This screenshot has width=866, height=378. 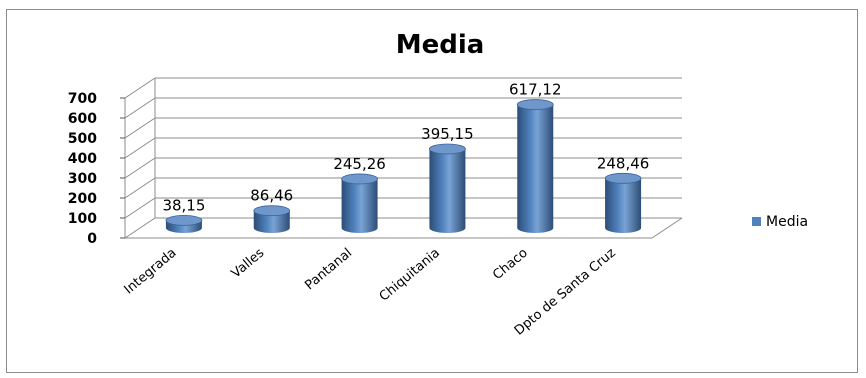 I want to click on category-label: Pantanal, so click(x=328, y=270).